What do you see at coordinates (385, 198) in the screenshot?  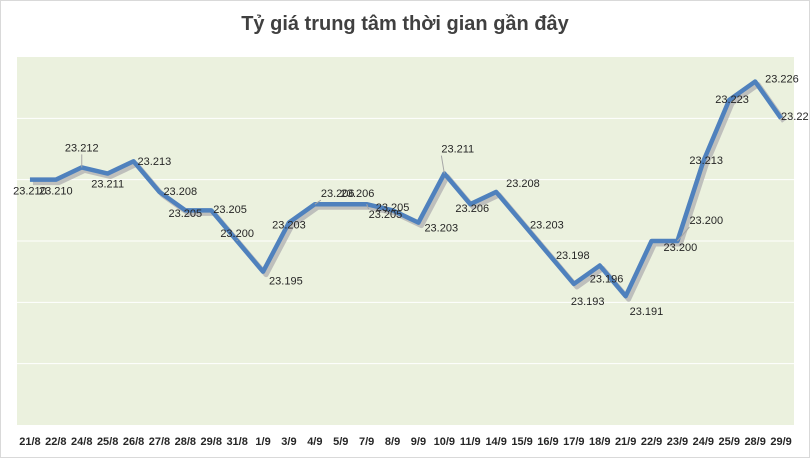 I see `label-leaders` at bounding box center [385, 198].